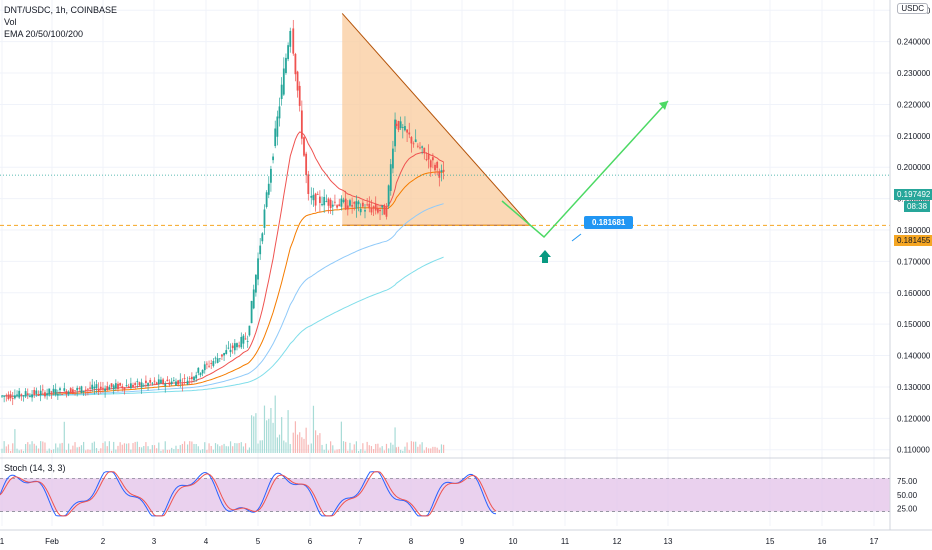  What do you see at coordinates (912, 8) in the screenshot?
I see `currency-badge: USDC` at bounding box center [912, 8].